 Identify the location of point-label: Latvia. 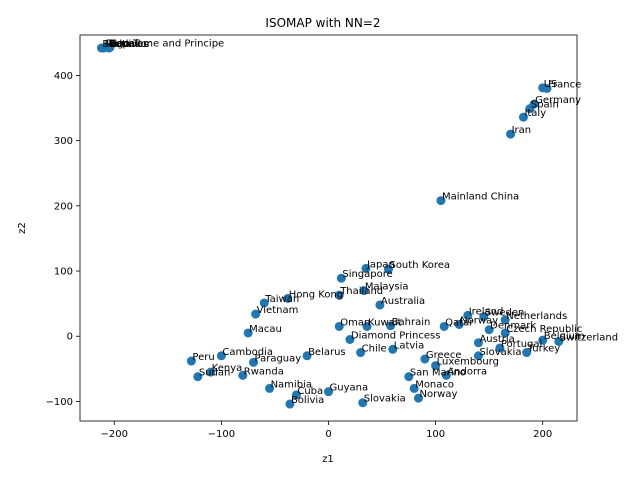
(409, 345).